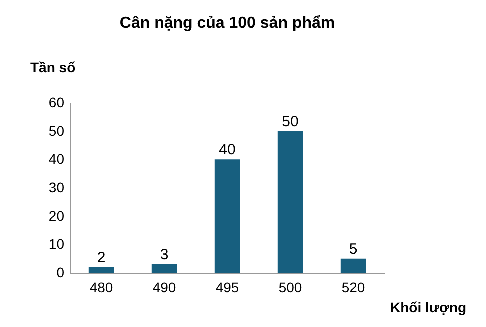  Describe the element at coordinates (164, 288) in the screenshot. I see `x-tick-label: 490` at that location.